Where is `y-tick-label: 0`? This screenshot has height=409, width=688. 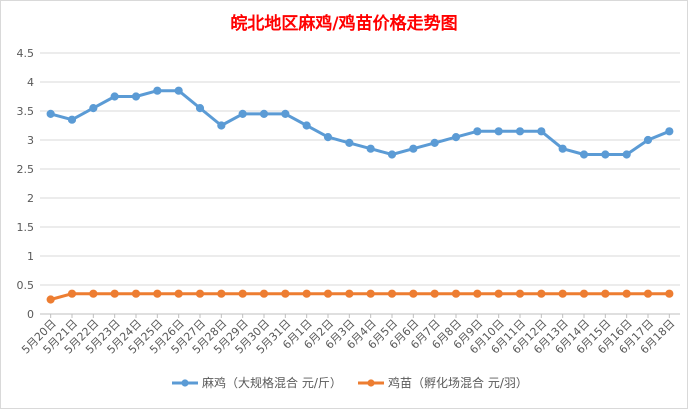 y-tick-label: 0 is located at coordinates (30, 314).